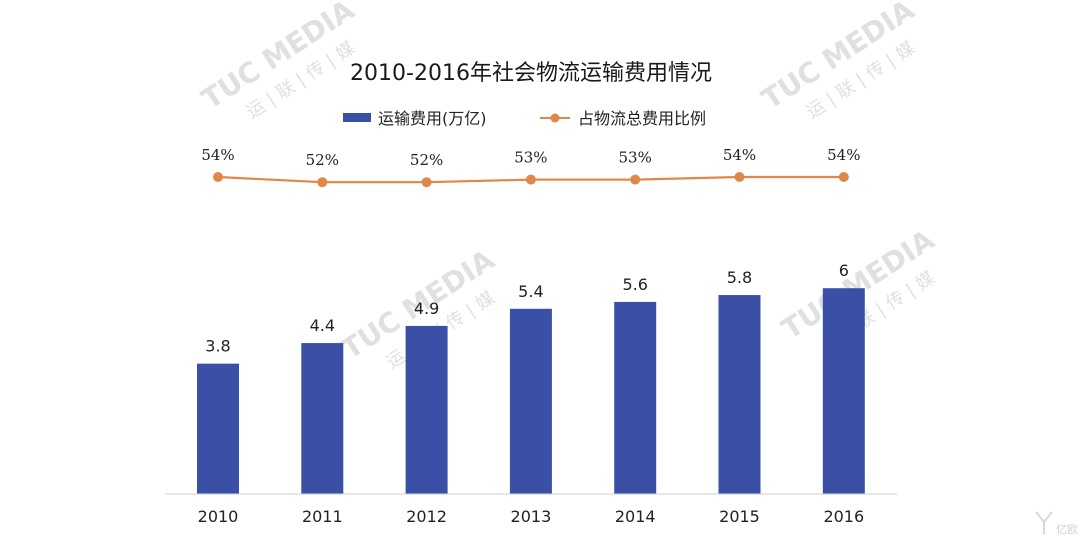 The width and height of the screenshot is (1080, 541). Describe the element at coordinates (1044, 522) in the screenshot. I see `corner-logo-mark` at that location.